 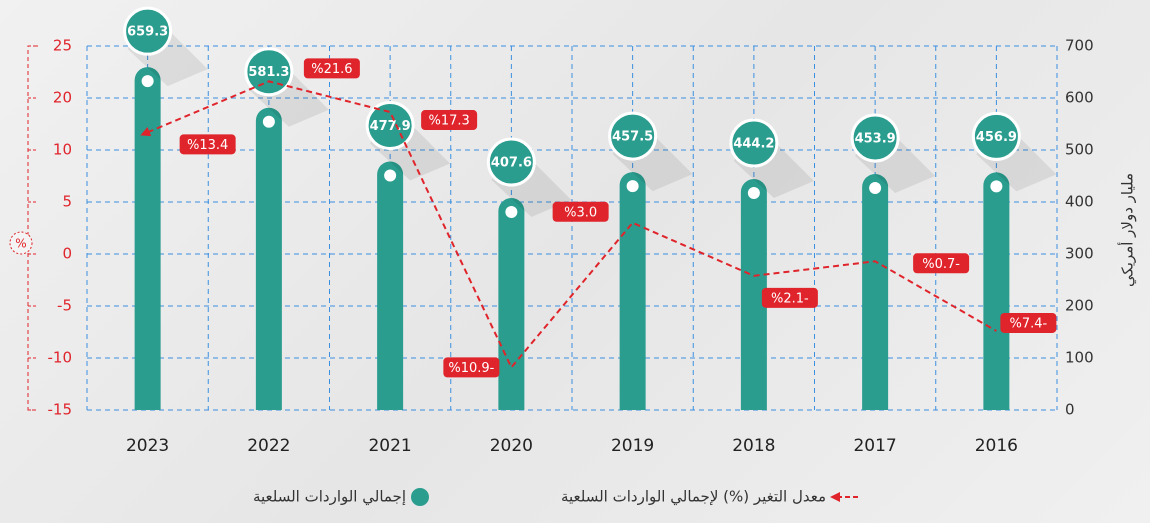 What do you see at coordinates (268, 446) in the screenshot?
I see `x-tick-label: 2022` at bounding box center [268, 446].